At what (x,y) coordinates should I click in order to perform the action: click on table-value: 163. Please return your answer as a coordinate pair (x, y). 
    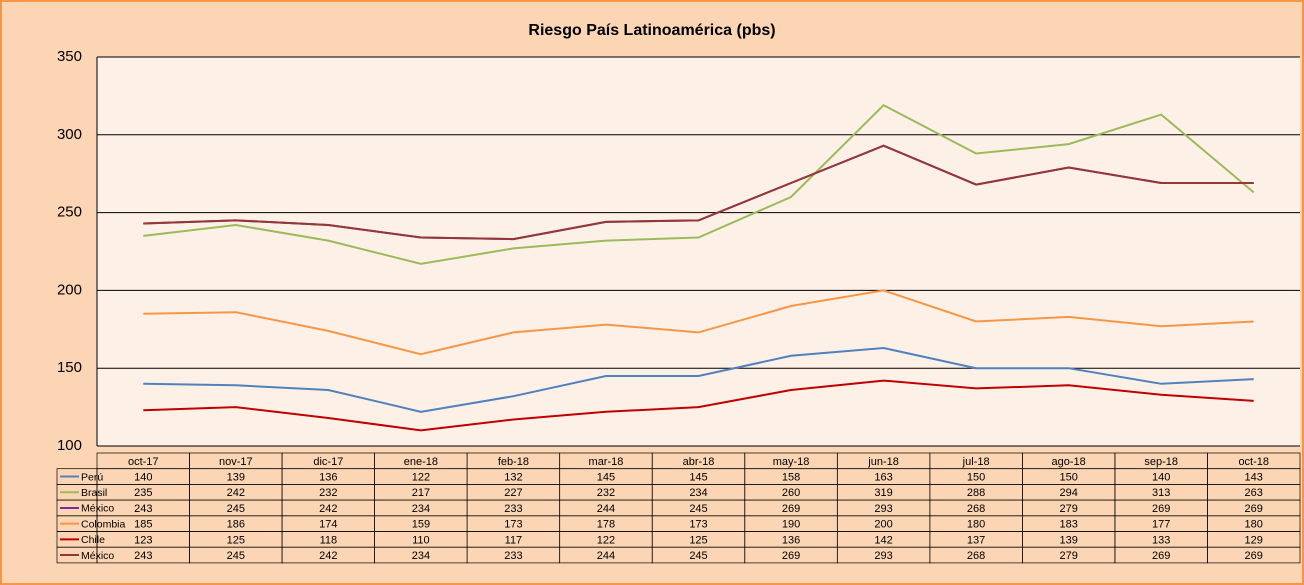
    Looking at the image, I should click on (883, 477).